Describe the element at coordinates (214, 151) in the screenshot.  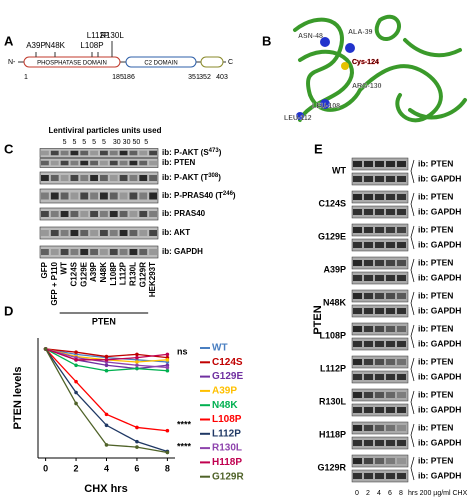
I see `label-sup: 473` at that location.